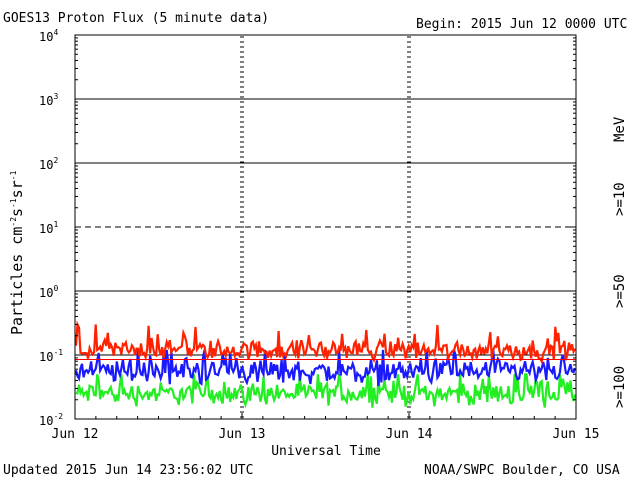 This screenshot has width=640, height=480. What do you see at coordinates (326, 451) in the screenshot?
I see `x-axis-label: Universal Time` at bounding box center [326, 451].